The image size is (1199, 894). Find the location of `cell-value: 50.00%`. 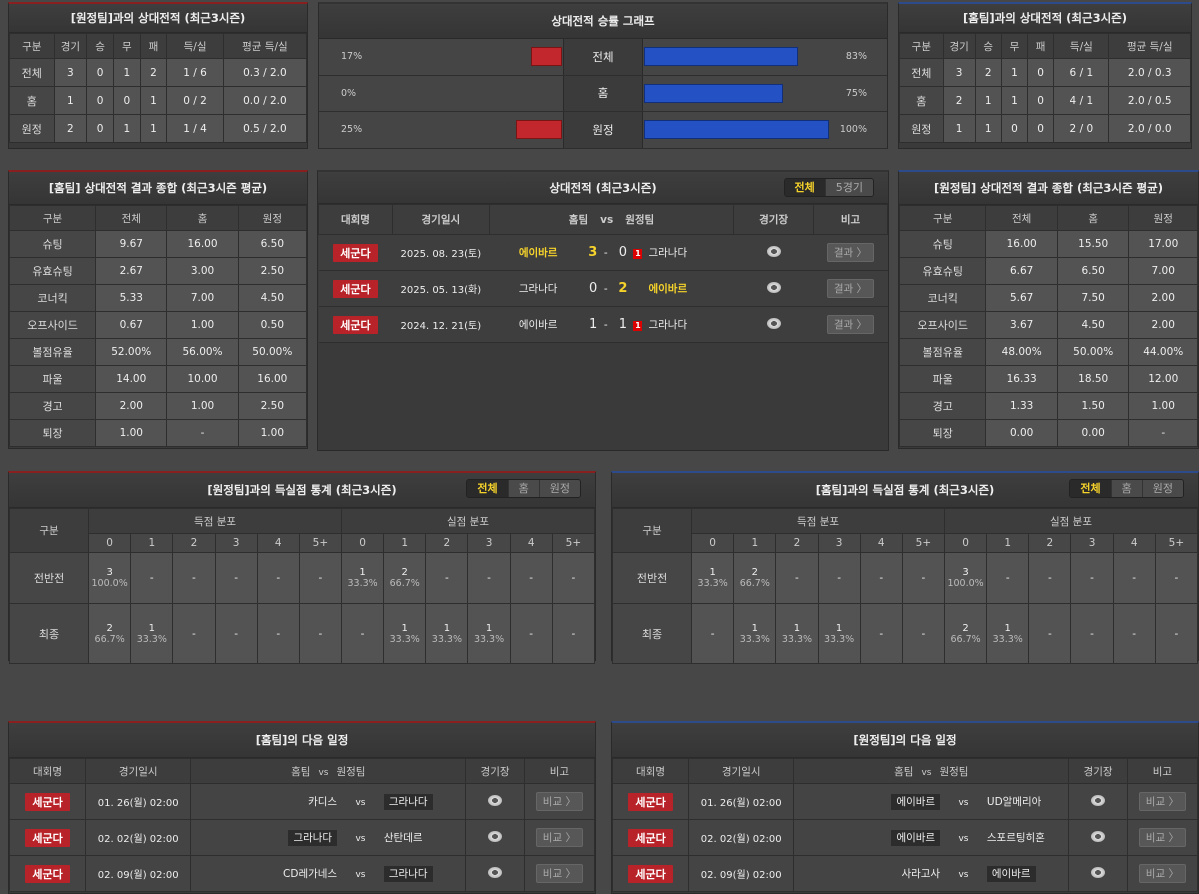

cell-value: 50.00% is located at coordinates (272, 352).